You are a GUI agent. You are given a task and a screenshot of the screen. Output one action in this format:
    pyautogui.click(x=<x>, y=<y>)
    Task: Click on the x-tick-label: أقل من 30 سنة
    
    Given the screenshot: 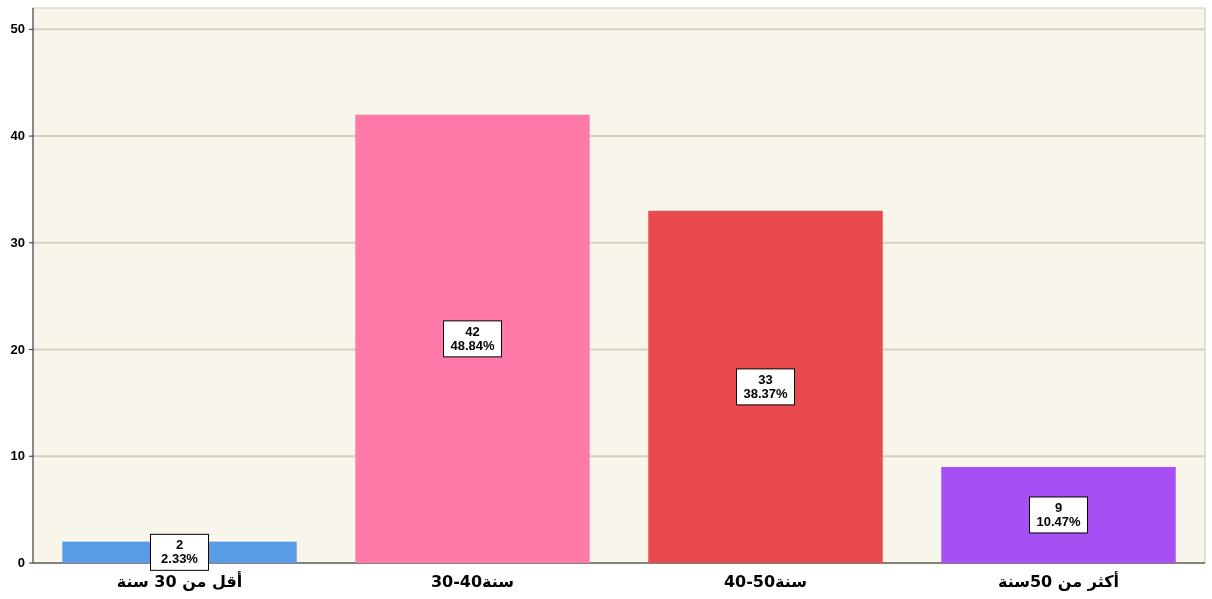 What is the action you would take?
    pyautogui.click(x=179, y=581)
    